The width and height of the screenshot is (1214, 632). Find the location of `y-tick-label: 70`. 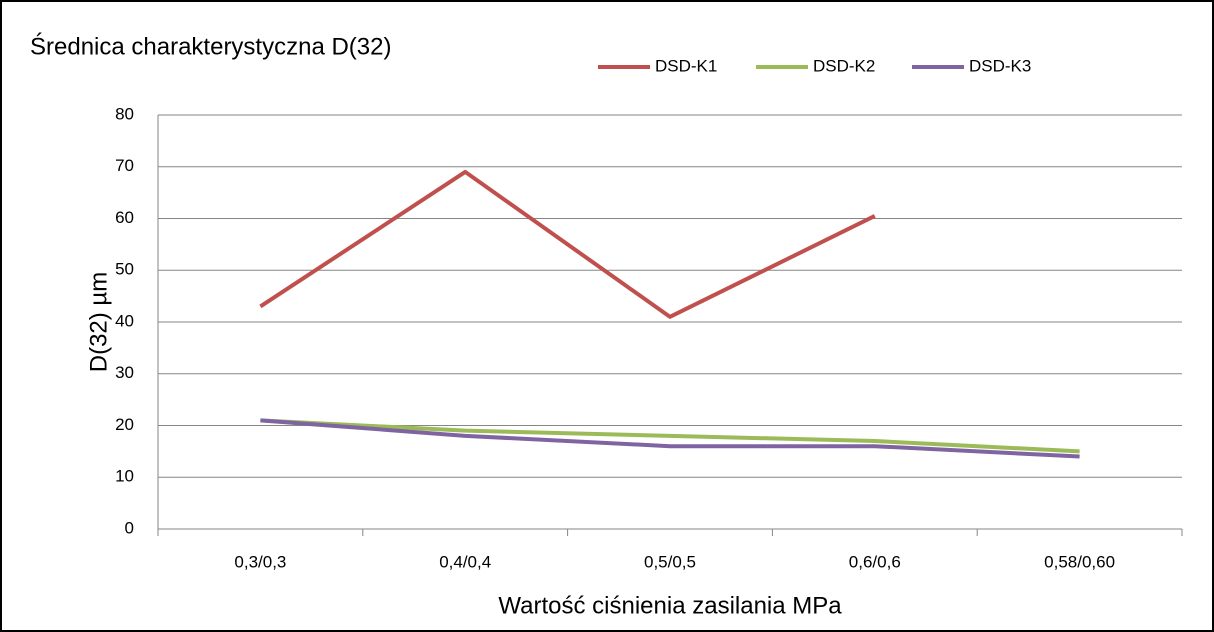

y-tick-label: 70 is located at coordinates (124, 165).